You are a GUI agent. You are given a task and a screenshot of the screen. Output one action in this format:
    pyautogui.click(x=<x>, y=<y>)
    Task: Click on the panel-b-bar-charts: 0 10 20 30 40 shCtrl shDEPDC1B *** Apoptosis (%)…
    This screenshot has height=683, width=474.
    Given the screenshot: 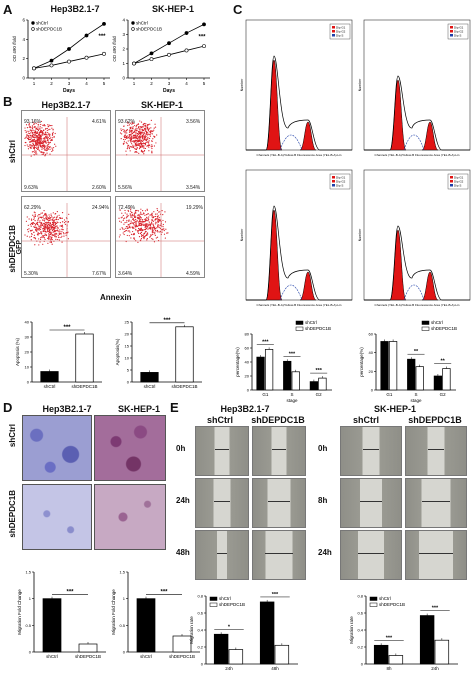 What is the action you would take?
    pyautogui.click(x=108, y=353)
    